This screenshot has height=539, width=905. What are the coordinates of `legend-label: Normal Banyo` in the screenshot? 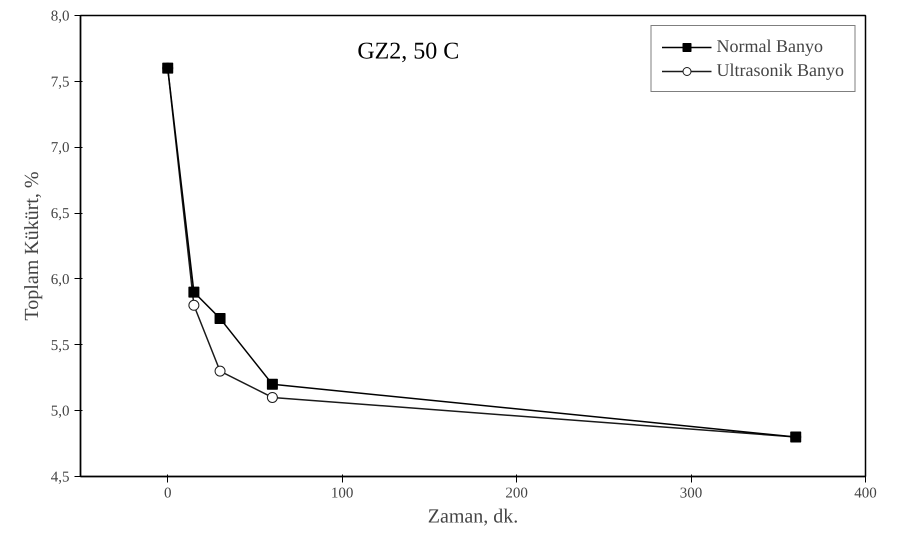 It's located at (769, 46).